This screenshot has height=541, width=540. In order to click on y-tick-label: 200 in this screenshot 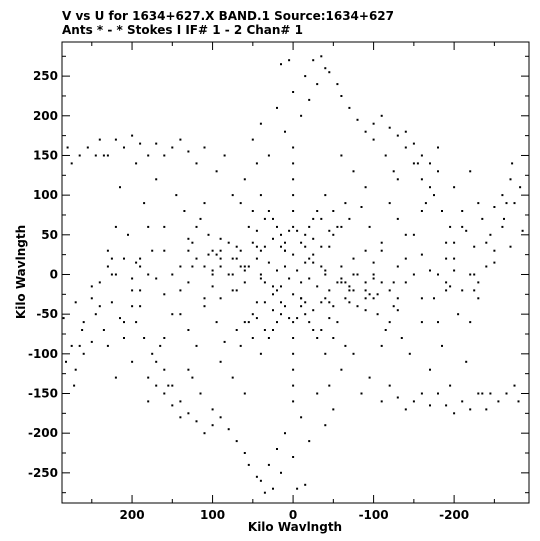, I will do `click(45, 116)`.